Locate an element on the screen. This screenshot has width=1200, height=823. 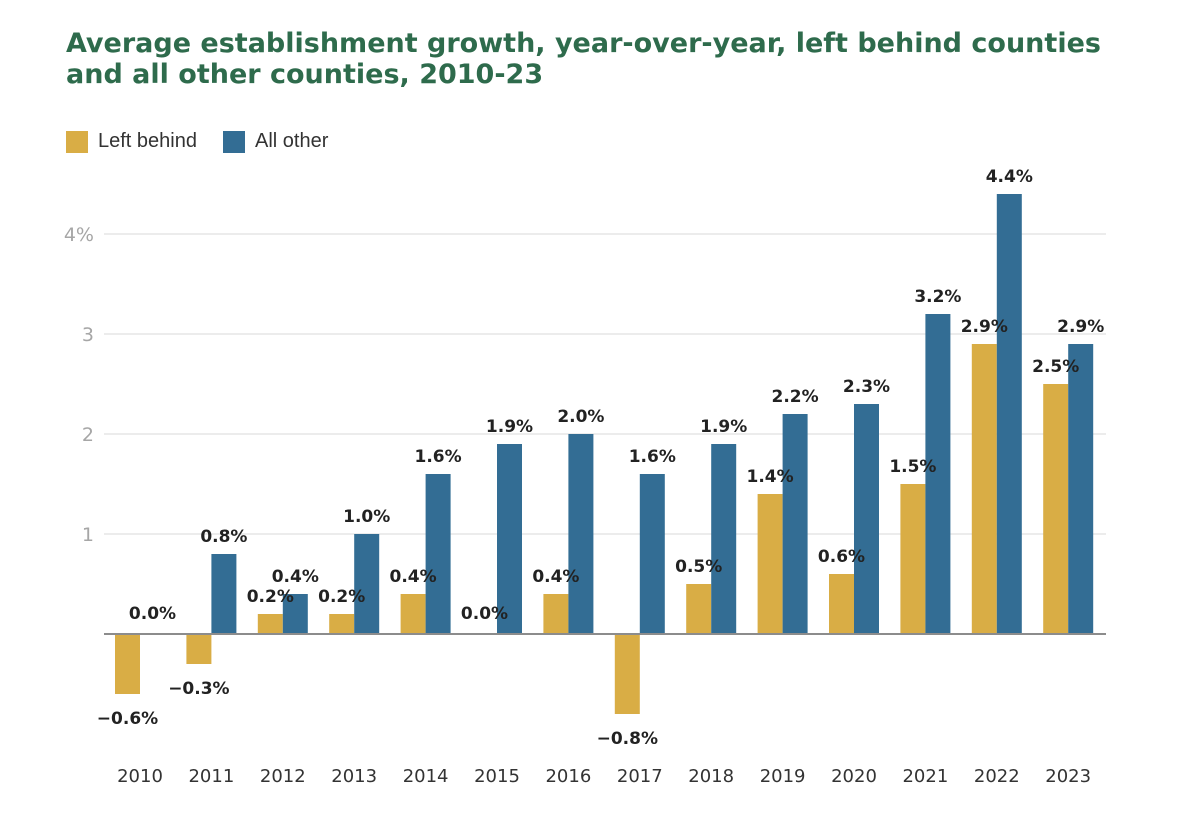
x-tick-label-2018: 2018 is located at coordinates (711, 776).